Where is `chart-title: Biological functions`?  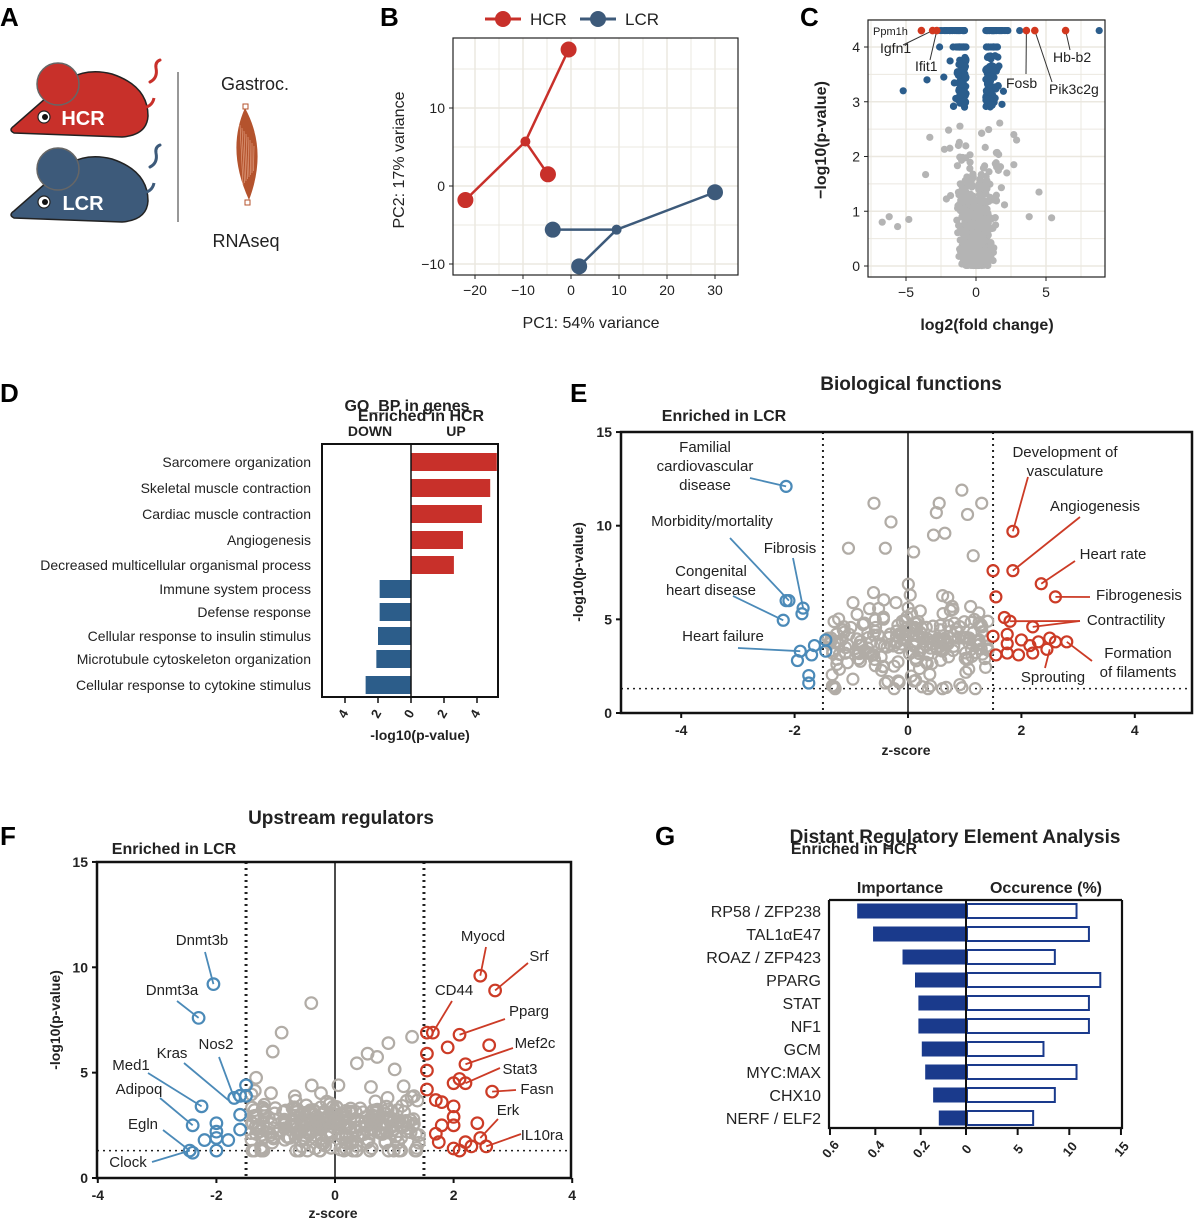
chart-title: Biological functions is located at coordinates (911, 384).